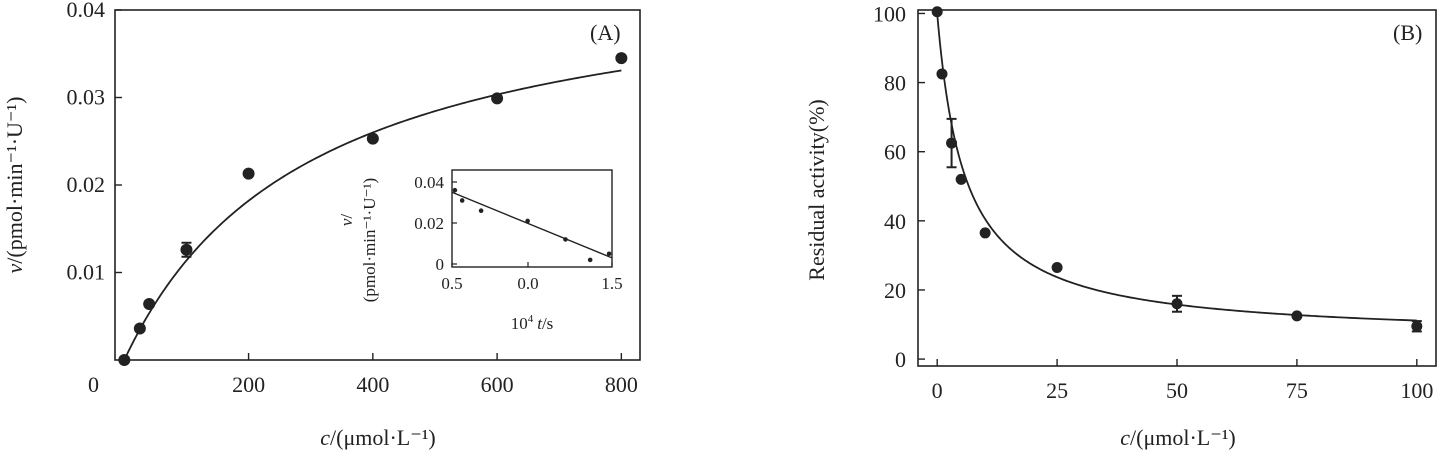  Describe the element at coordinates (369, 240) in the screenshot. I see `inset-y-axis-label-2: (pmol·min⁻¹·U⁻¹)` at that location.